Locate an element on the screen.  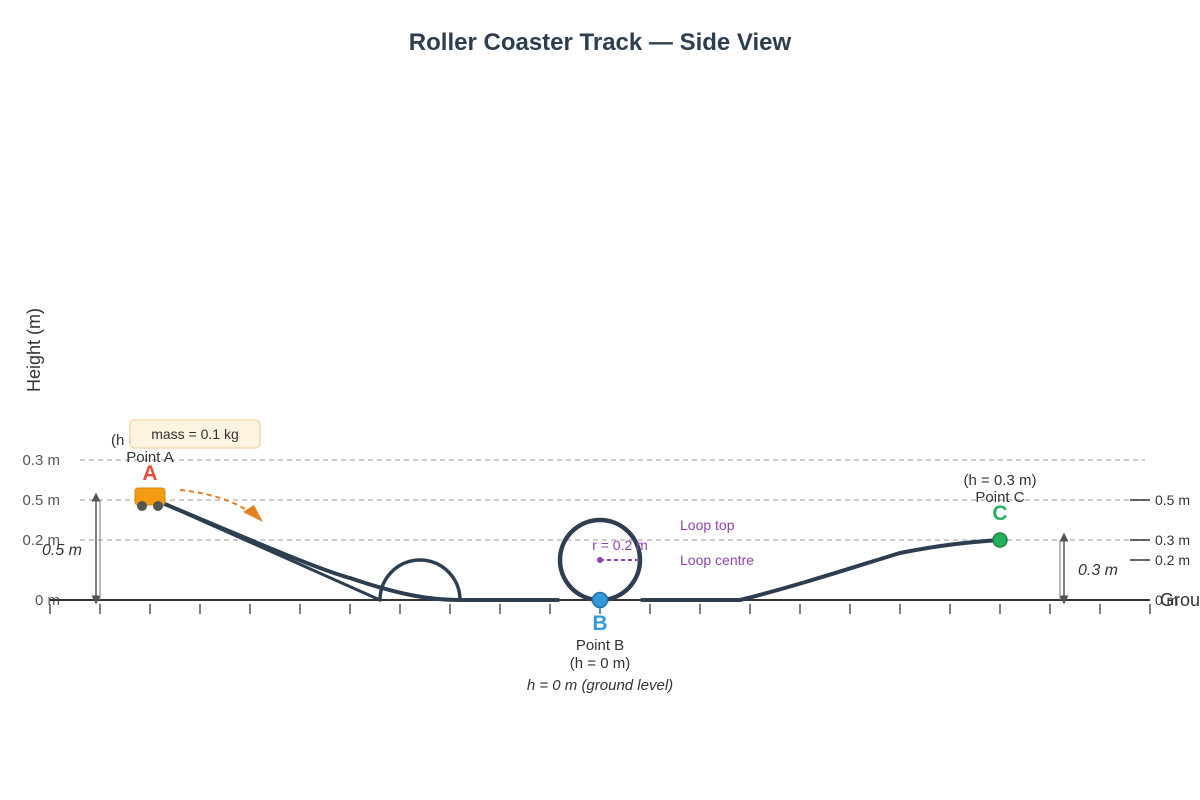
track is located at coordinates (580, 551).